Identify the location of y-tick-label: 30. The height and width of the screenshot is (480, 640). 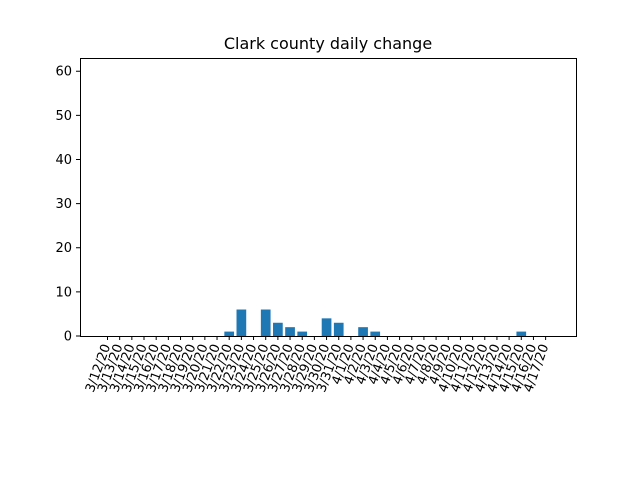
(63, 204).